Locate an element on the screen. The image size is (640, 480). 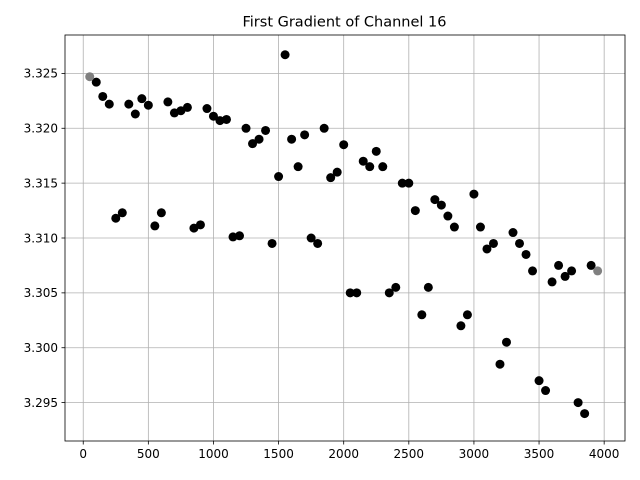
x-tick-label: 500 is located at coordinates (148, 454).